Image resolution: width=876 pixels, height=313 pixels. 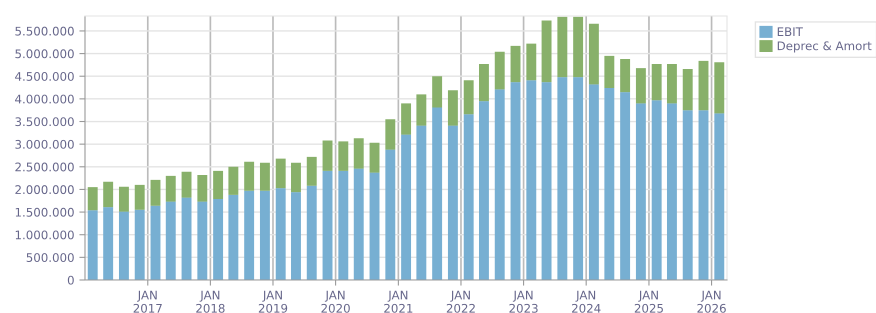 What do you see at coordinates (44, 99) in the screenshot?
I see `y-tick-label: 4.000.000` at bounding box center [44, 99].